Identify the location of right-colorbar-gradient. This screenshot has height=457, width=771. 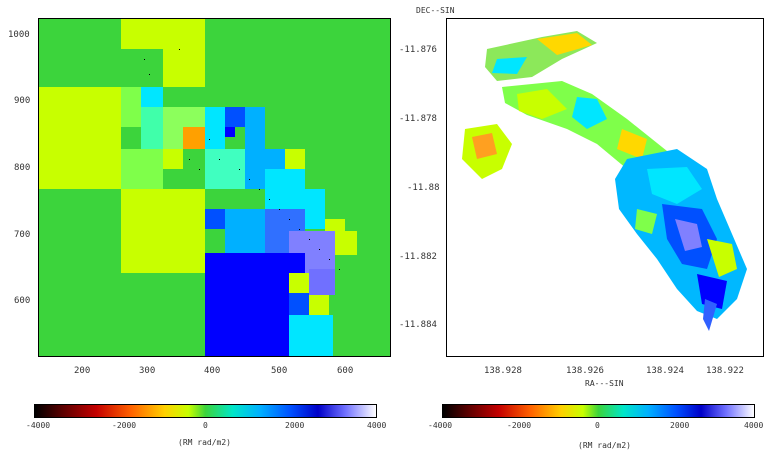
(598, 411).